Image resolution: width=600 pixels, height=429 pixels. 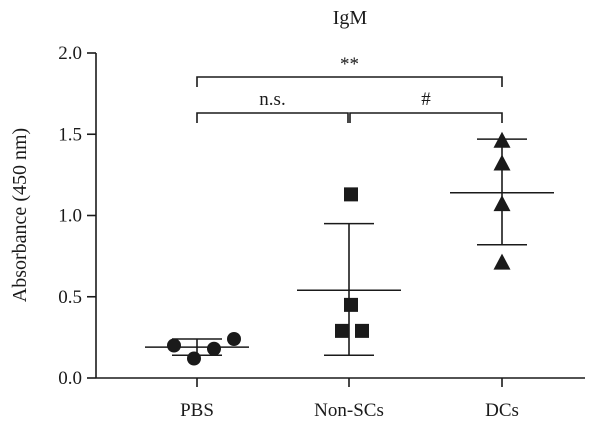 I want to click on significance-bracket: n.s., so click(x=272, y=106).